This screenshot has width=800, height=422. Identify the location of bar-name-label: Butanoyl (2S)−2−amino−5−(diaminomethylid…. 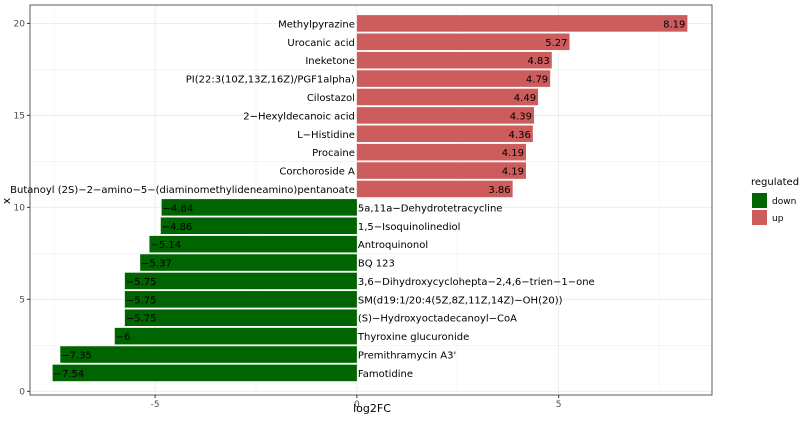
(182, 190).